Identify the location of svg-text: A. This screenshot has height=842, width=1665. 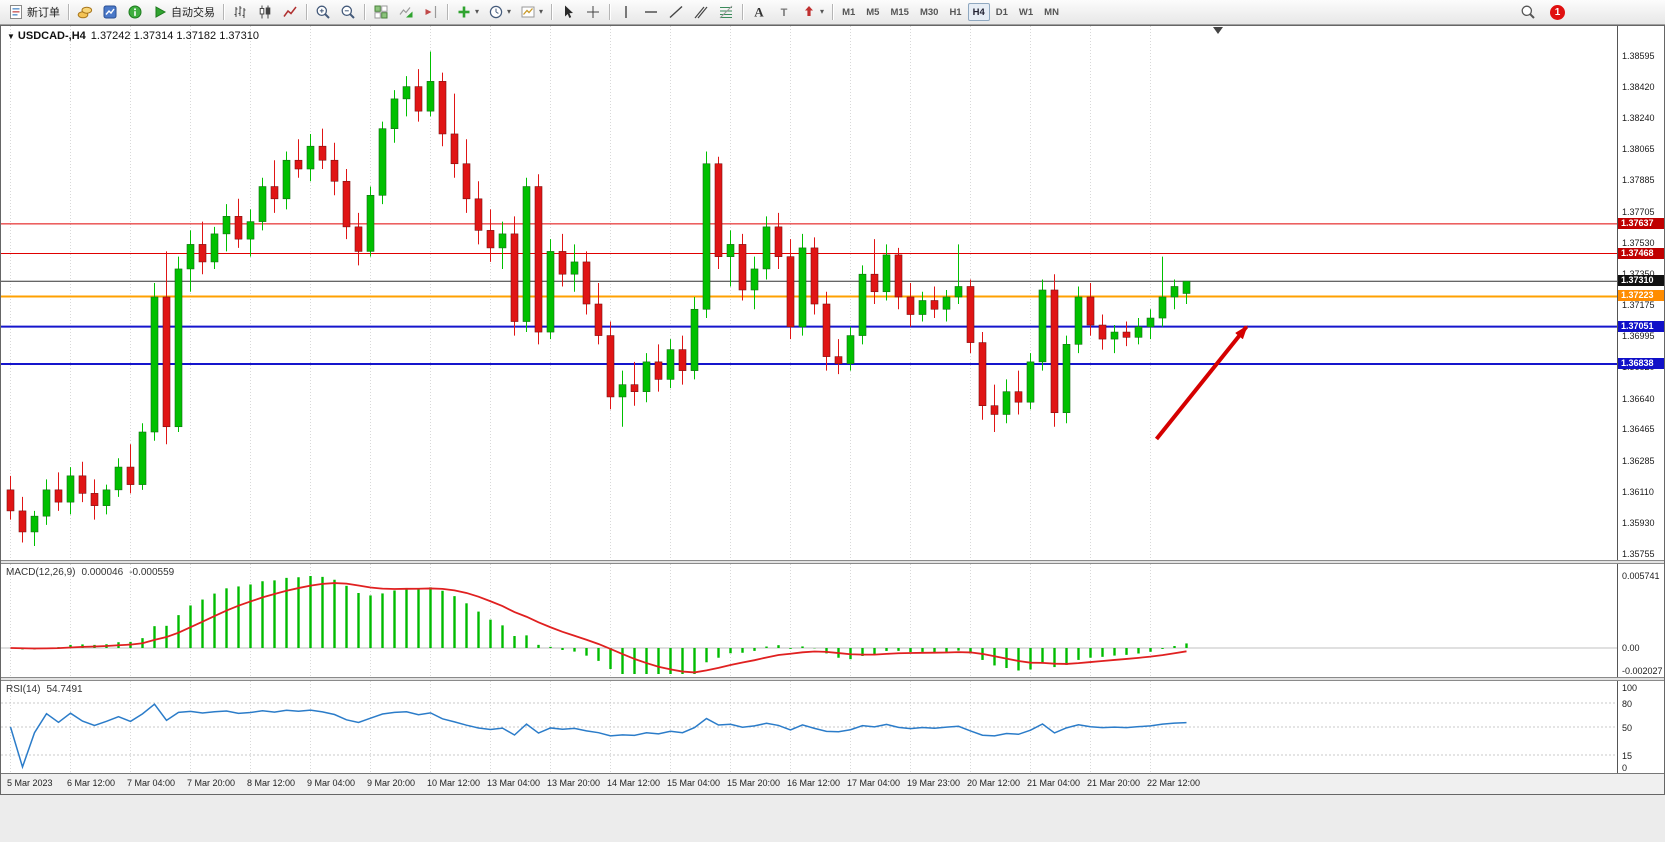
(759, 12).